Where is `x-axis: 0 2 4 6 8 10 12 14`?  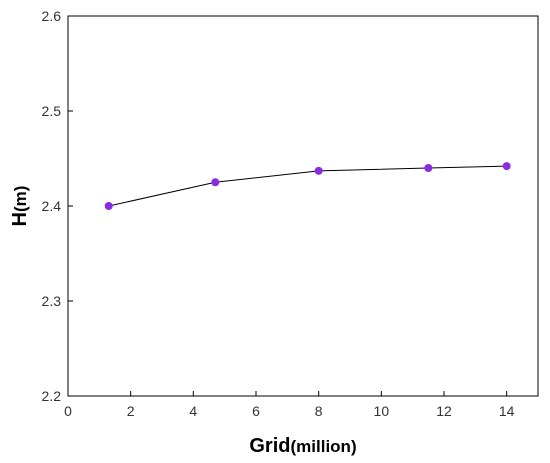 x-axis: 0 2 4 6 8 10 12 14 is located at coordinates (289, 405).